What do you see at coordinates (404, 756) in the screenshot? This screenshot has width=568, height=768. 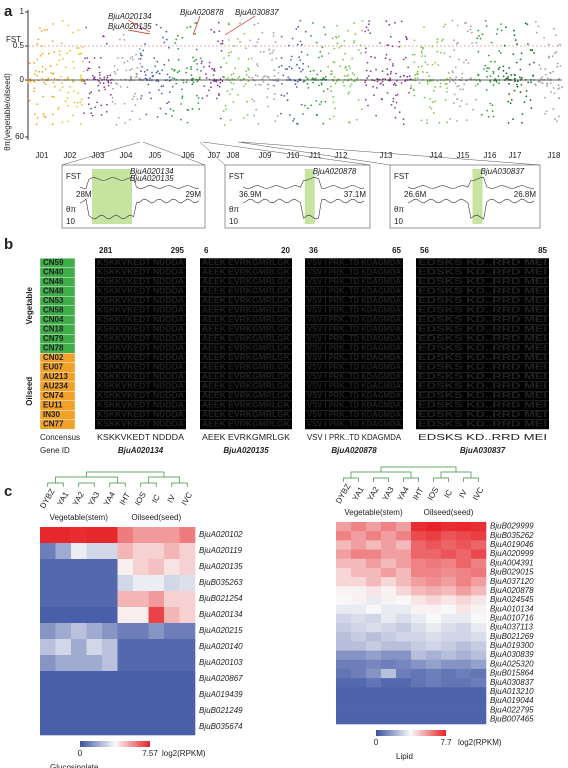 I see `heatmap-title: Lipid` at bounding box center [404, 756].